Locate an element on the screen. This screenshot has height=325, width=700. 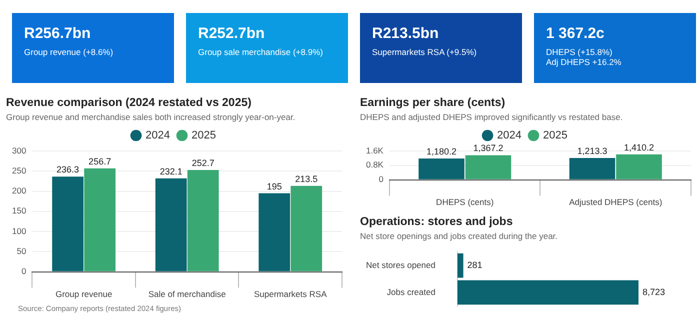
chart-title: Revenue comparison (2024 restated vs 2025) is located at coordinates (129, 103).